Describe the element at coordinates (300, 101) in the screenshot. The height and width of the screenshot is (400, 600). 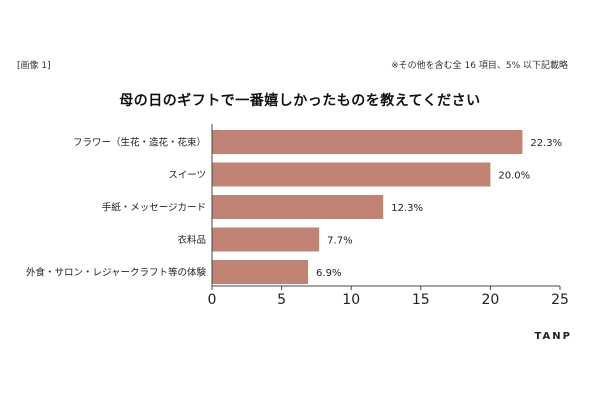
I see `chart-title: 母の日のギフトで一番嬉しかったものを教えてください` at that location.